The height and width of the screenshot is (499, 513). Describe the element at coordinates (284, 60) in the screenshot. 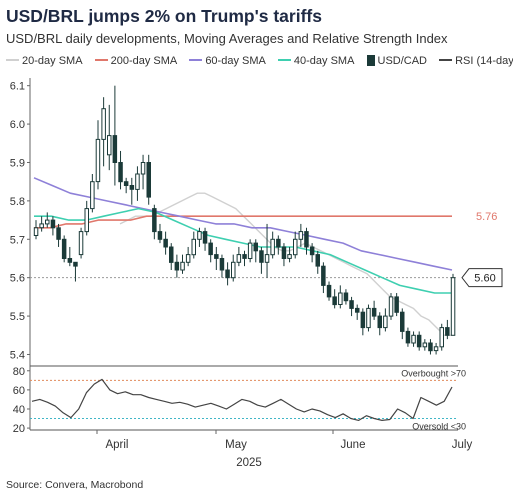

I see `legend-swatch-sma40` at that location.